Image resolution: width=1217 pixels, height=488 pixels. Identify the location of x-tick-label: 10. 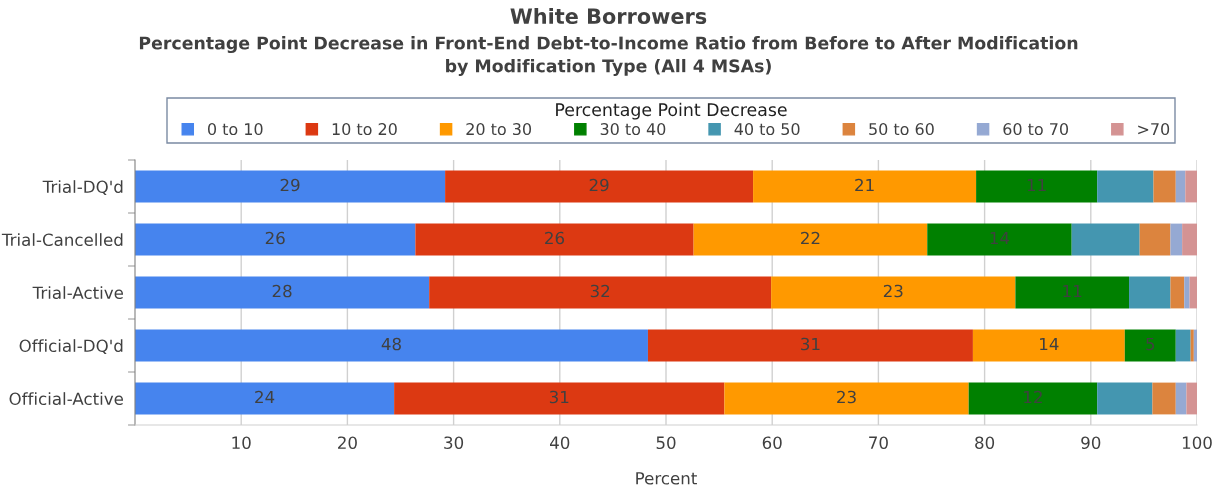
(241, 443).